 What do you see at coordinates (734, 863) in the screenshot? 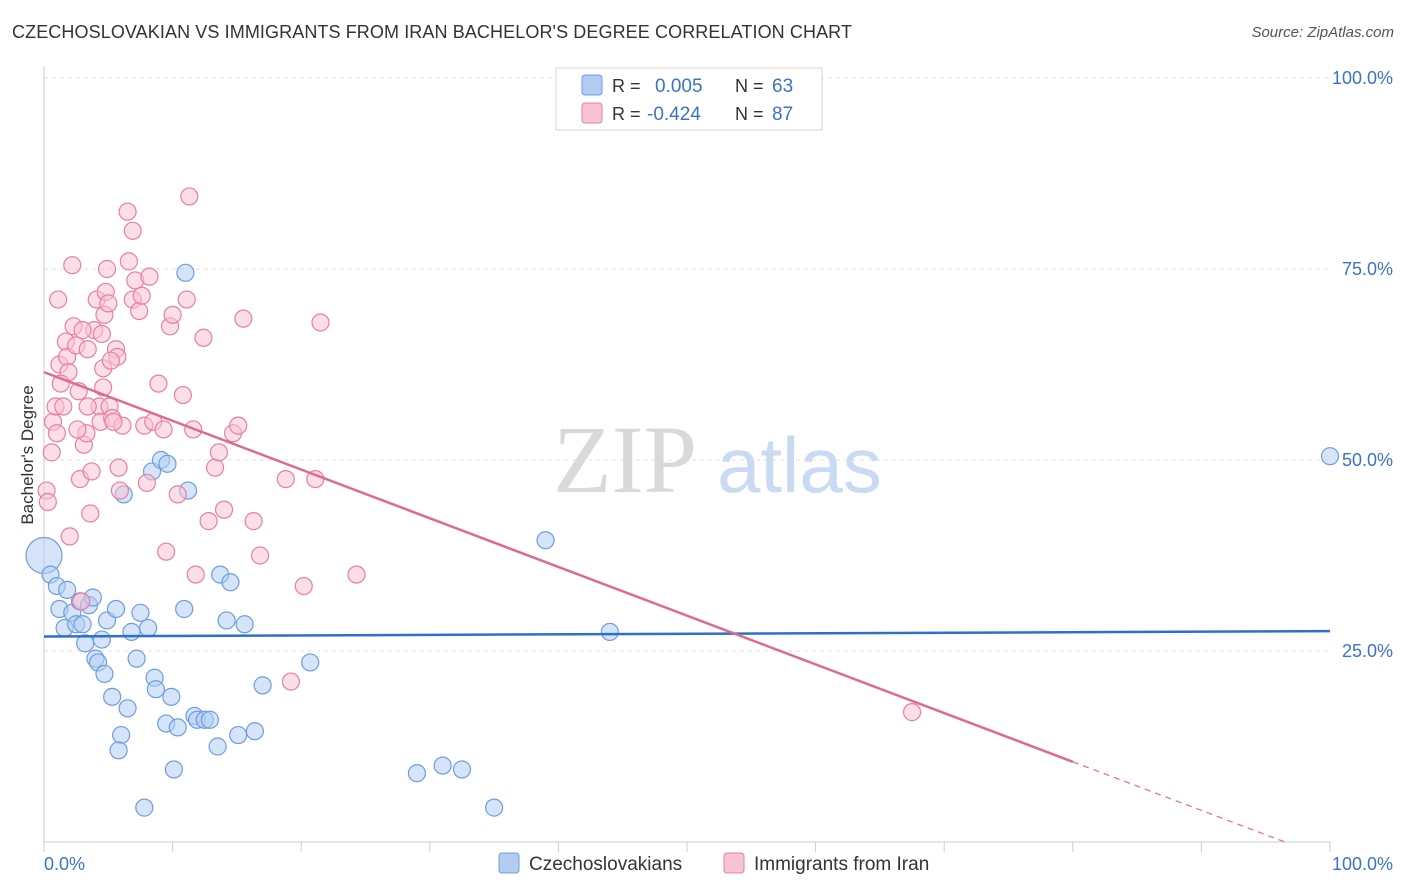
I see `series-legend-swatch-iran` at bounding box center [734, 863].